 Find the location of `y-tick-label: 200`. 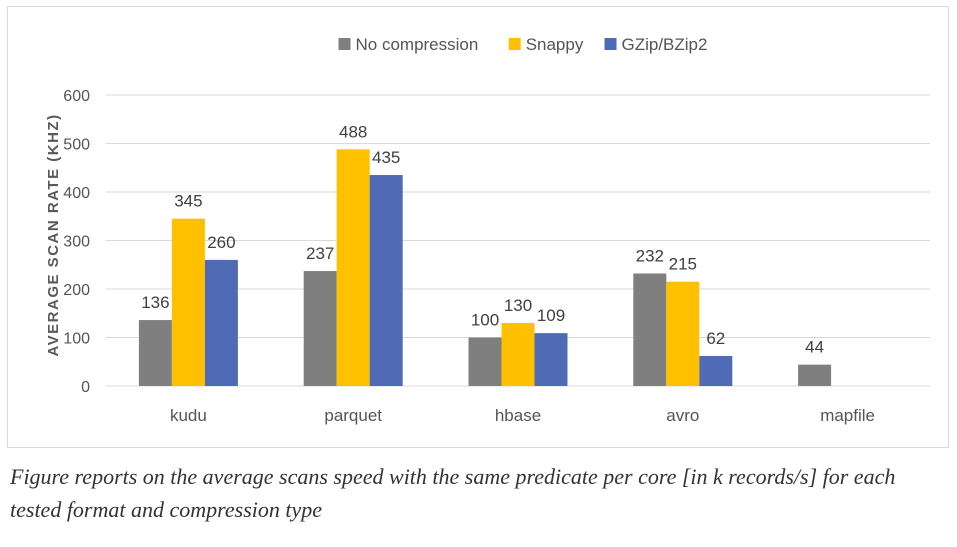

y-tick-label: 200 is located at coordinates (76, 290).